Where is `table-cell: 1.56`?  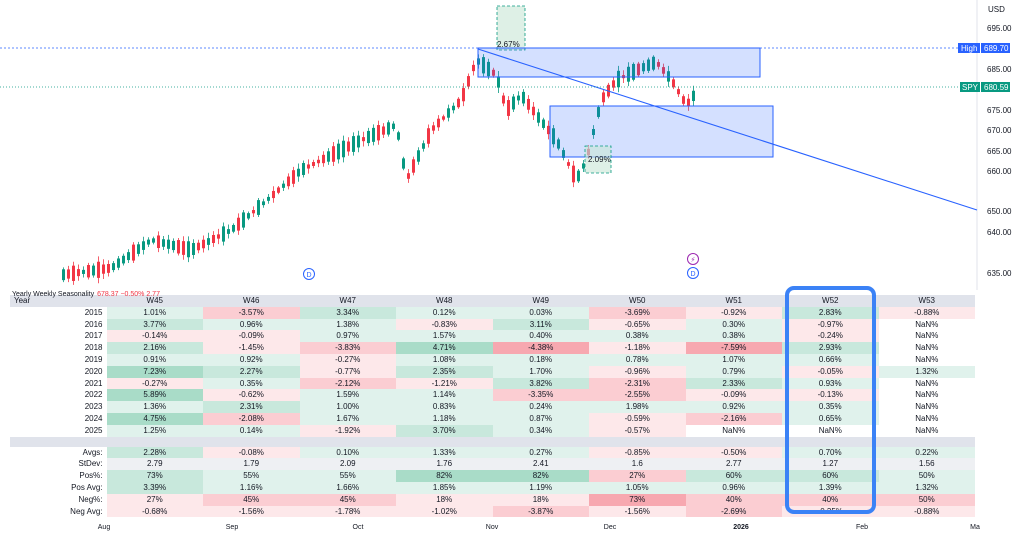
table-cell: 1.56 is located at coordinates (926, 464).